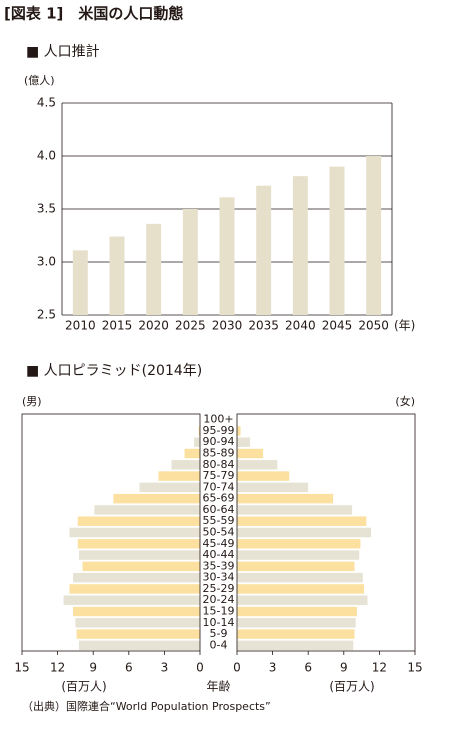  I want to click on x-tick-label: 2035, so click(263, 326).